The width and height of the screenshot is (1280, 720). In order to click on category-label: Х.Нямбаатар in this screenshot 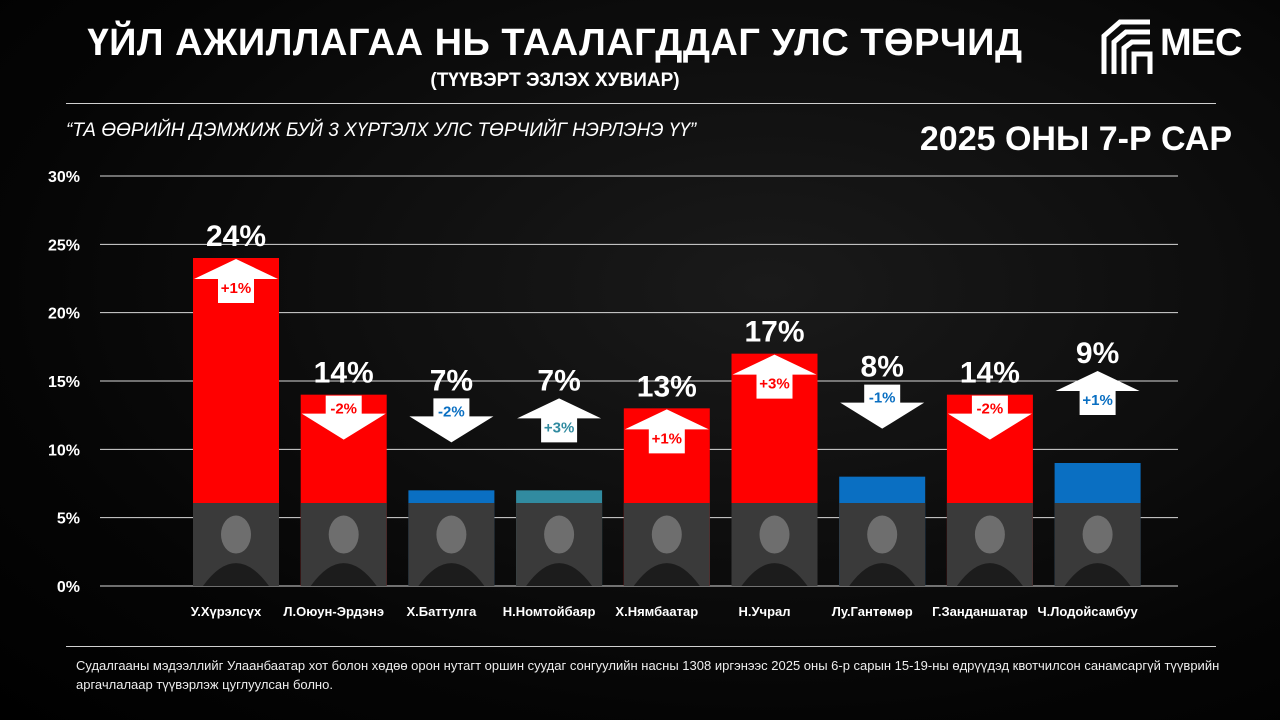, I will do `click(656, 611)`.